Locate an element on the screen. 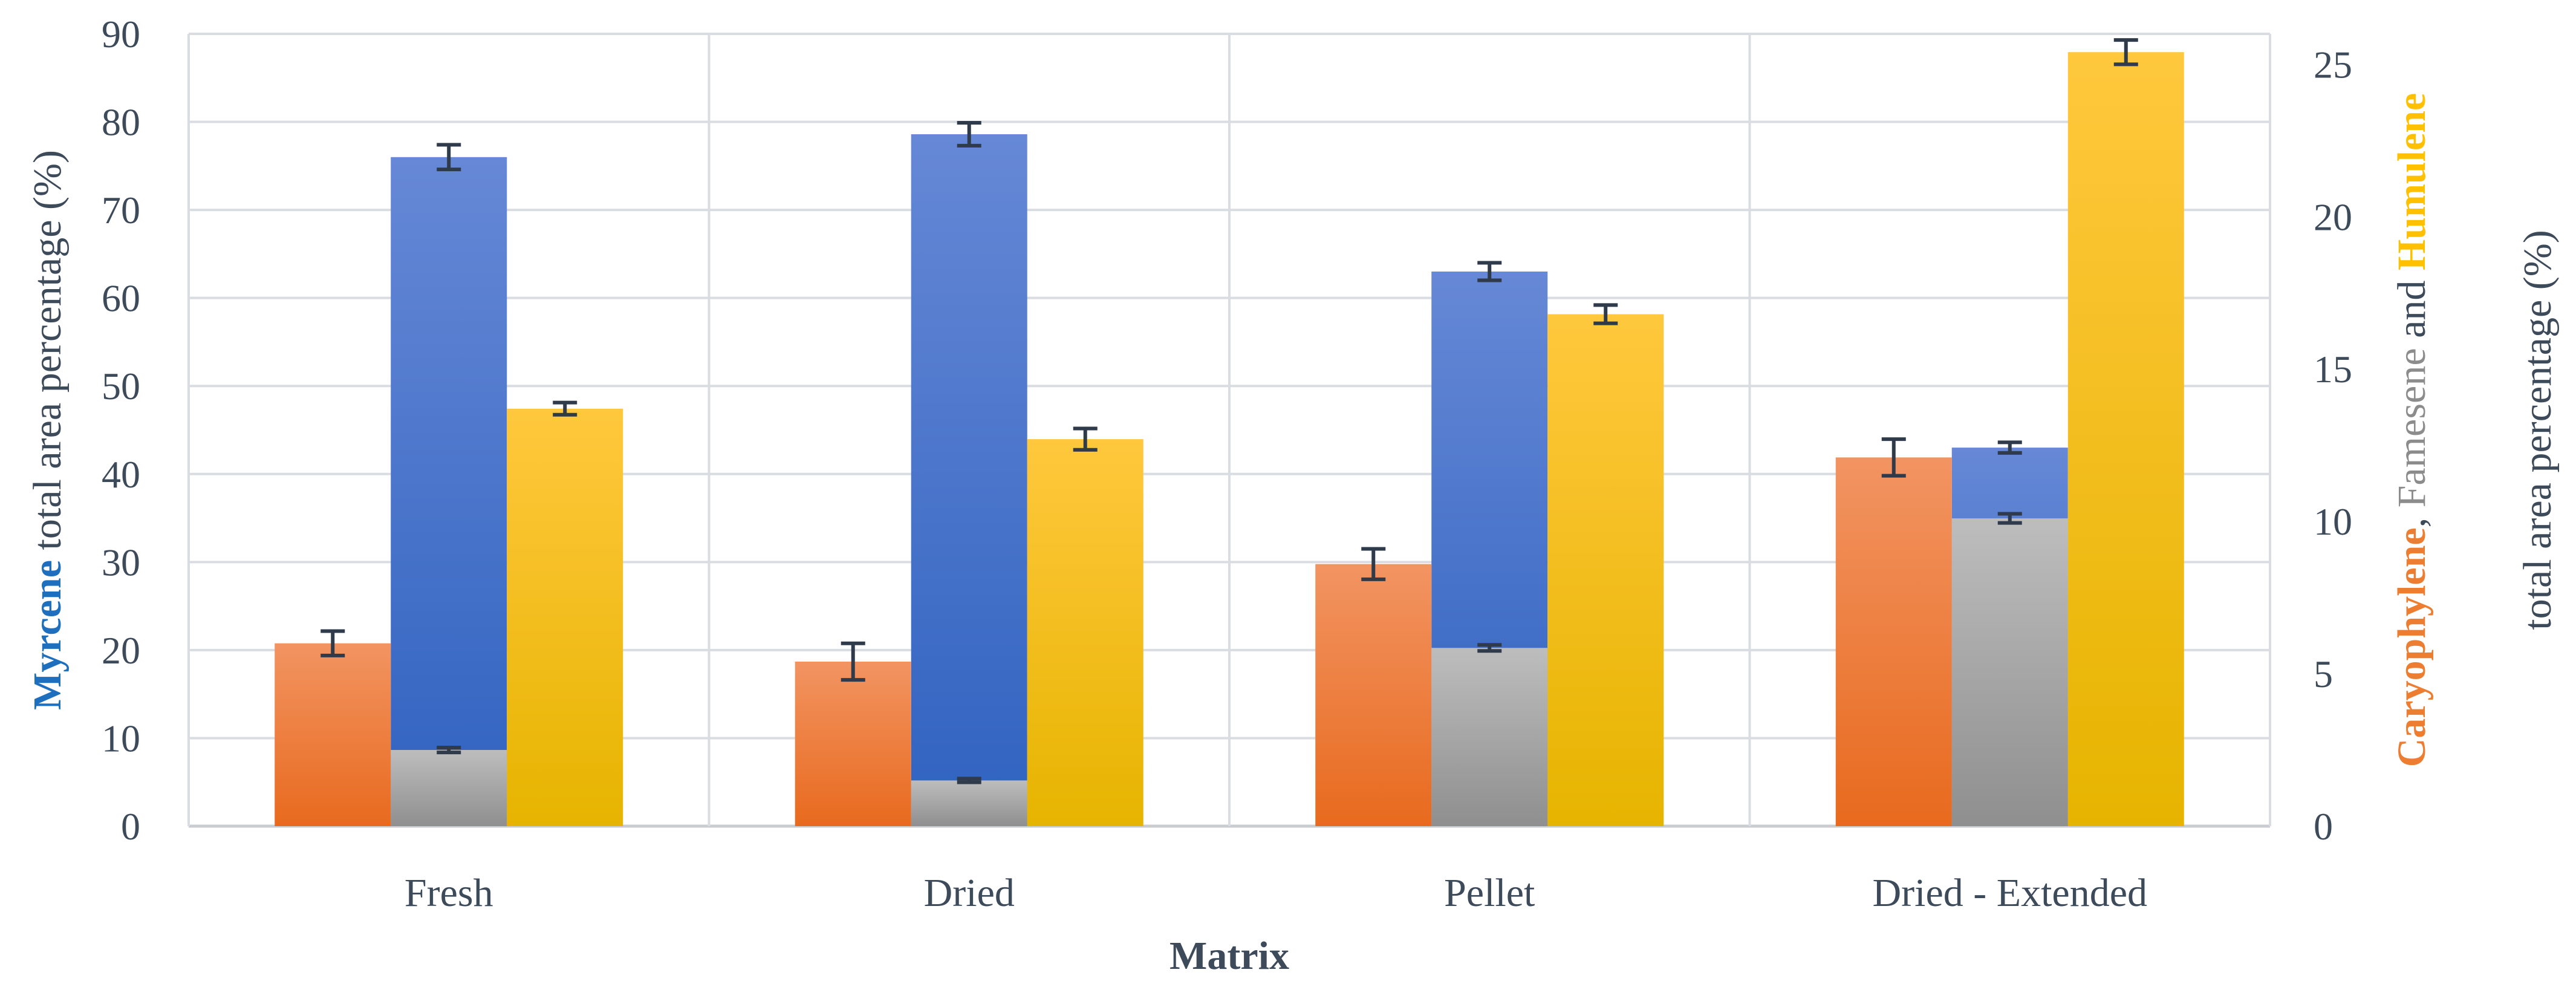 This screenshot has width=2576, height=984. y-left-tick-label: 60 is located at coordinates (121, 298).